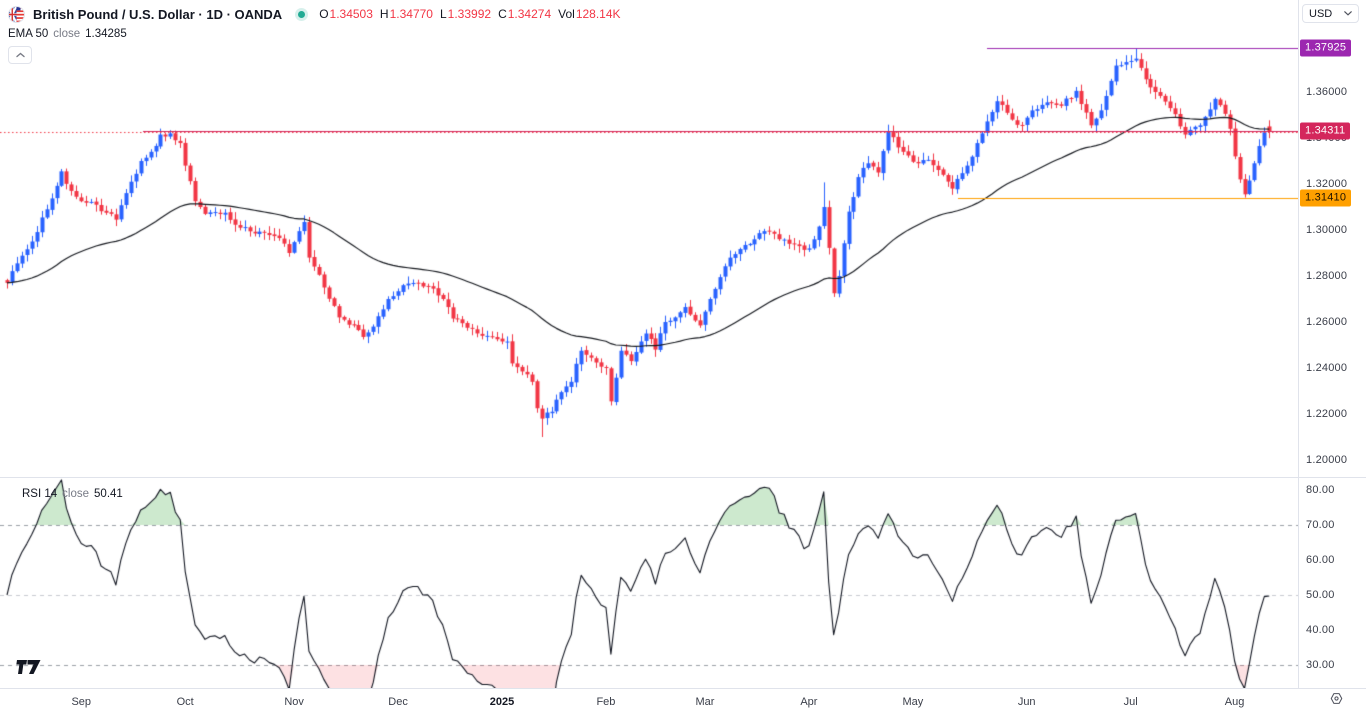  I want to click on level-label-resistance-high: 1.37925, so click(1326, 48).